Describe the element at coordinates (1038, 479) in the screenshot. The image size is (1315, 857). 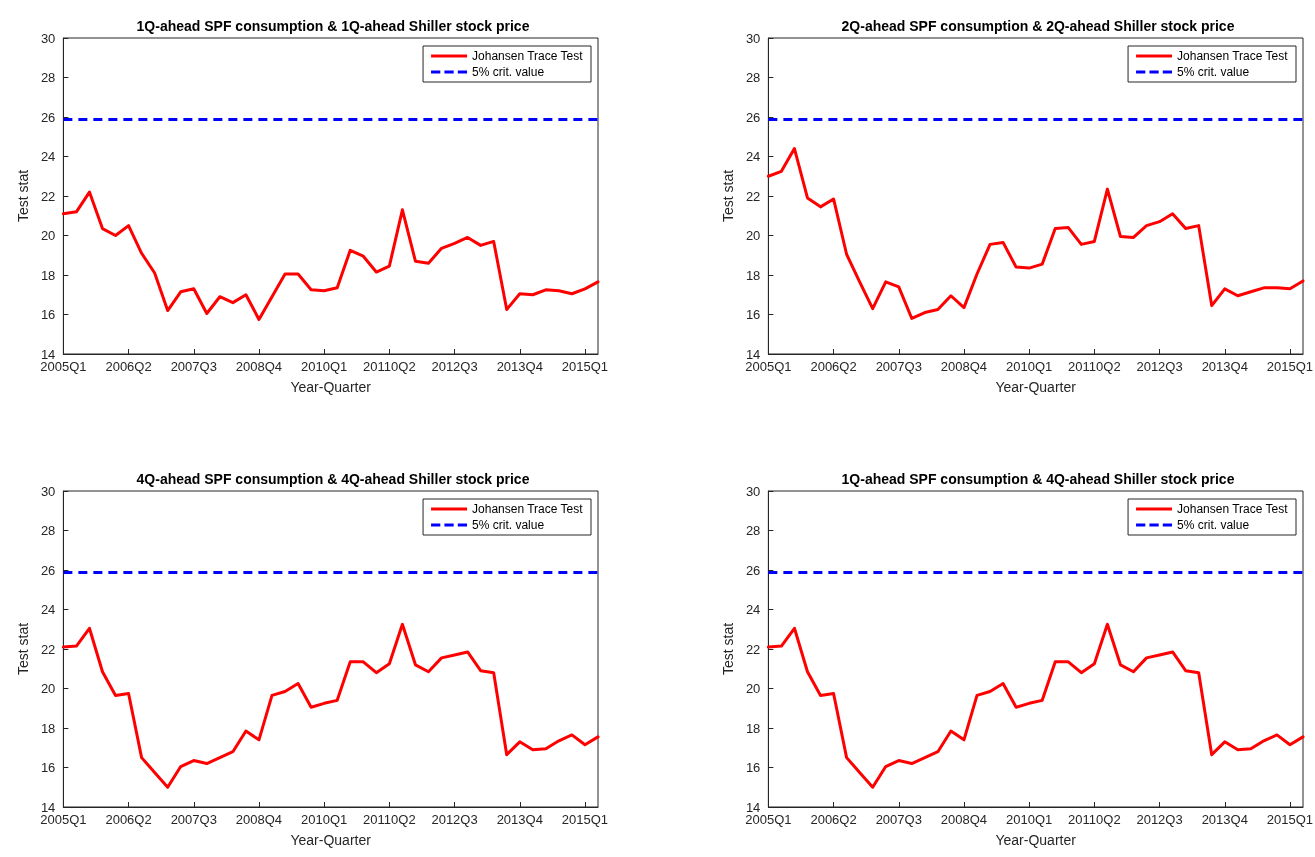
I see `chart-title: 1Q-ahead SPF consumption & 4Q-ahead Shiller stock price` at that location.